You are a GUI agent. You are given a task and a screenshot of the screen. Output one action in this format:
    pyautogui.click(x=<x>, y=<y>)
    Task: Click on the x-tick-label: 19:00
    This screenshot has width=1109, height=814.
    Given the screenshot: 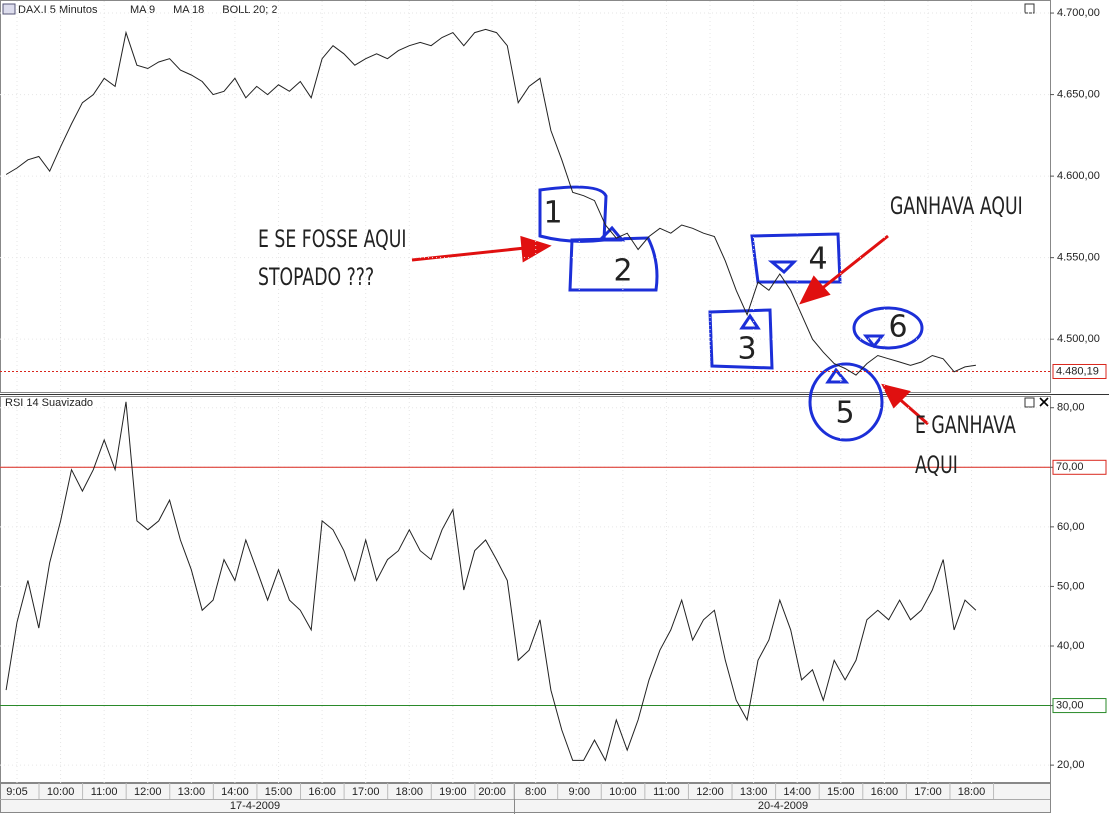 What is the action you would take?
    pyautogui.click(x=453, y=792)
    